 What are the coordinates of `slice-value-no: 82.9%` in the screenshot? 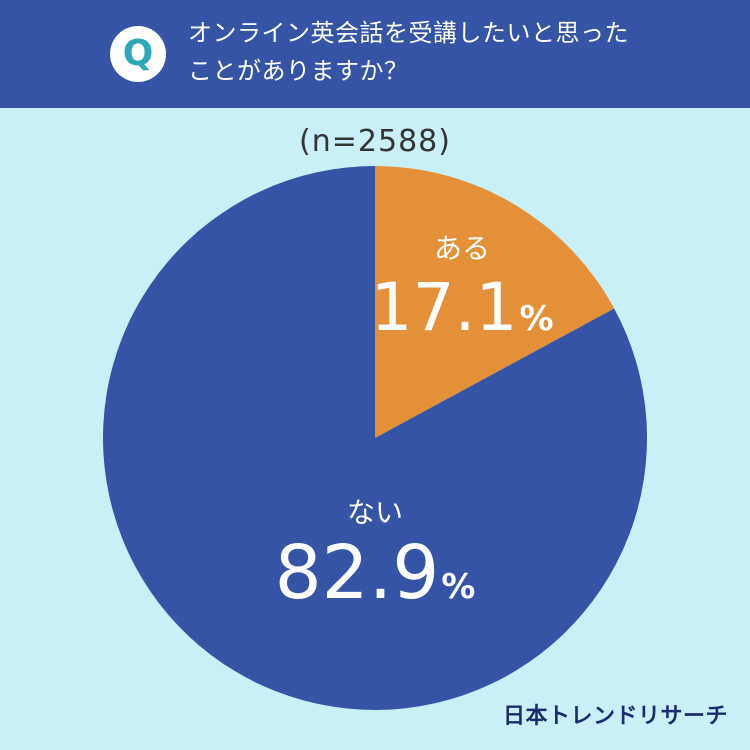 It's located at (375, 573).